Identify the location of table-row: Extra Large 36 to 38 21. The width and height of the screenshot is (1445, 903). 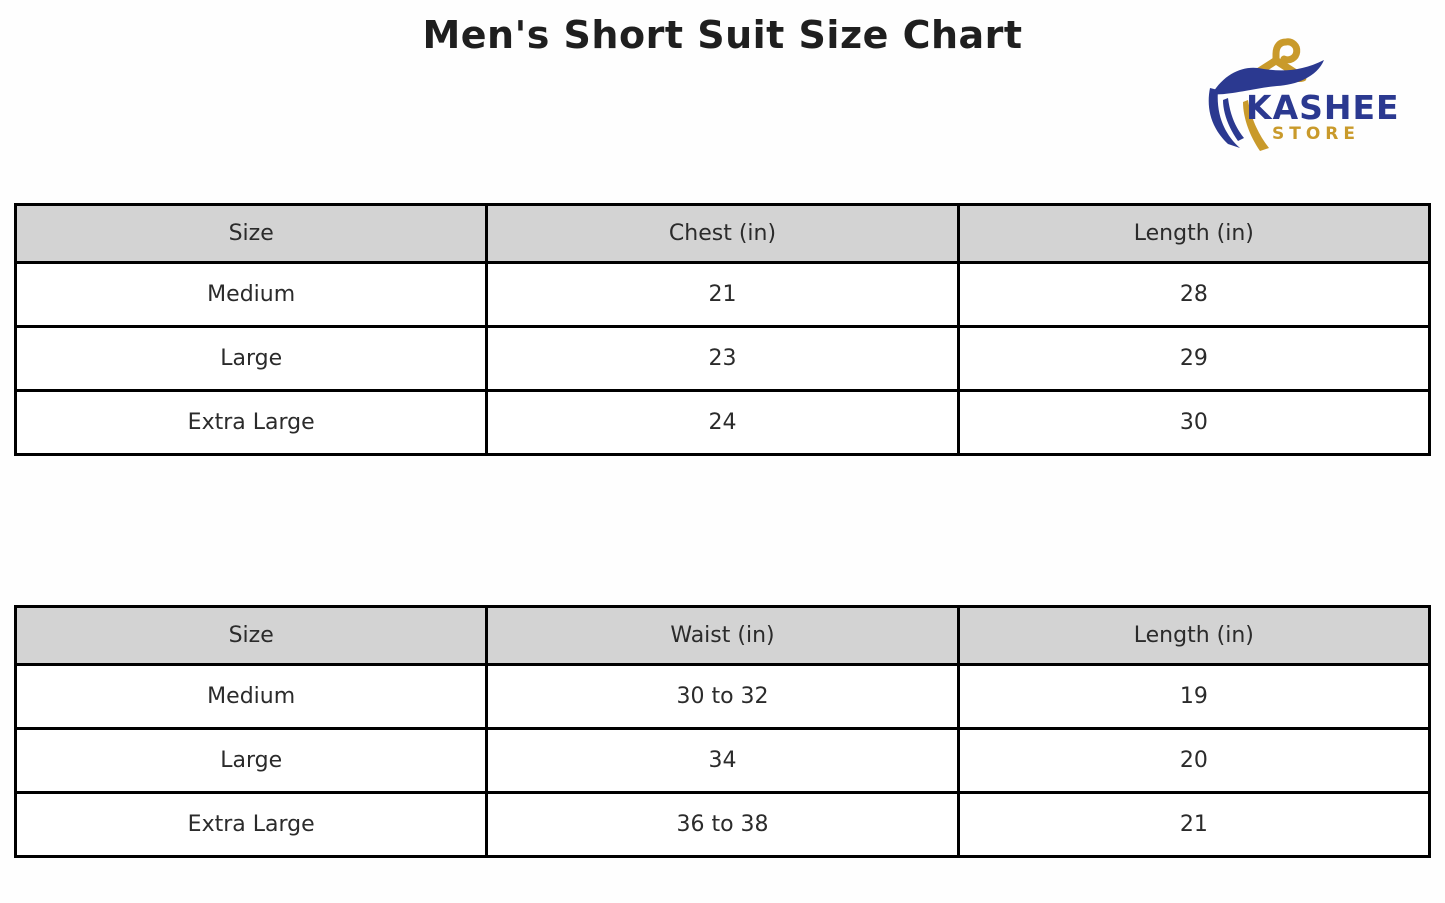
(722, 824).